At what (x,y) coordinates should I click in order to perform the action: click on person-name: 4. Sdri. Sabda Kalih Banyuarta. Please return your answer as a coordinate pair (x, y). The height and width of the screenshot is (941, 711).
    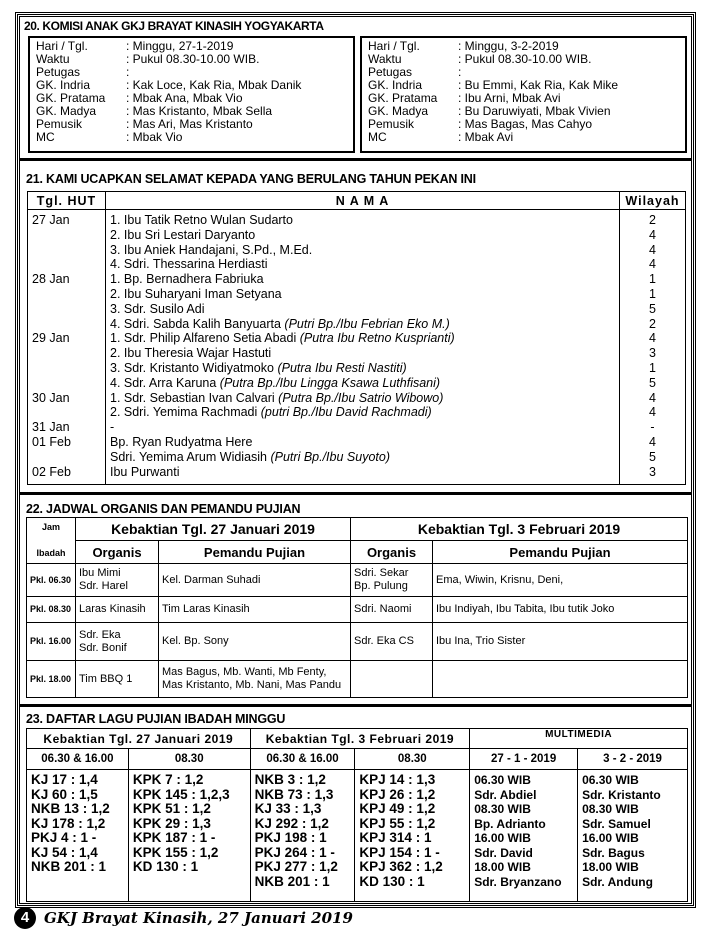
    Looking at the image, I should click on (197, 323).